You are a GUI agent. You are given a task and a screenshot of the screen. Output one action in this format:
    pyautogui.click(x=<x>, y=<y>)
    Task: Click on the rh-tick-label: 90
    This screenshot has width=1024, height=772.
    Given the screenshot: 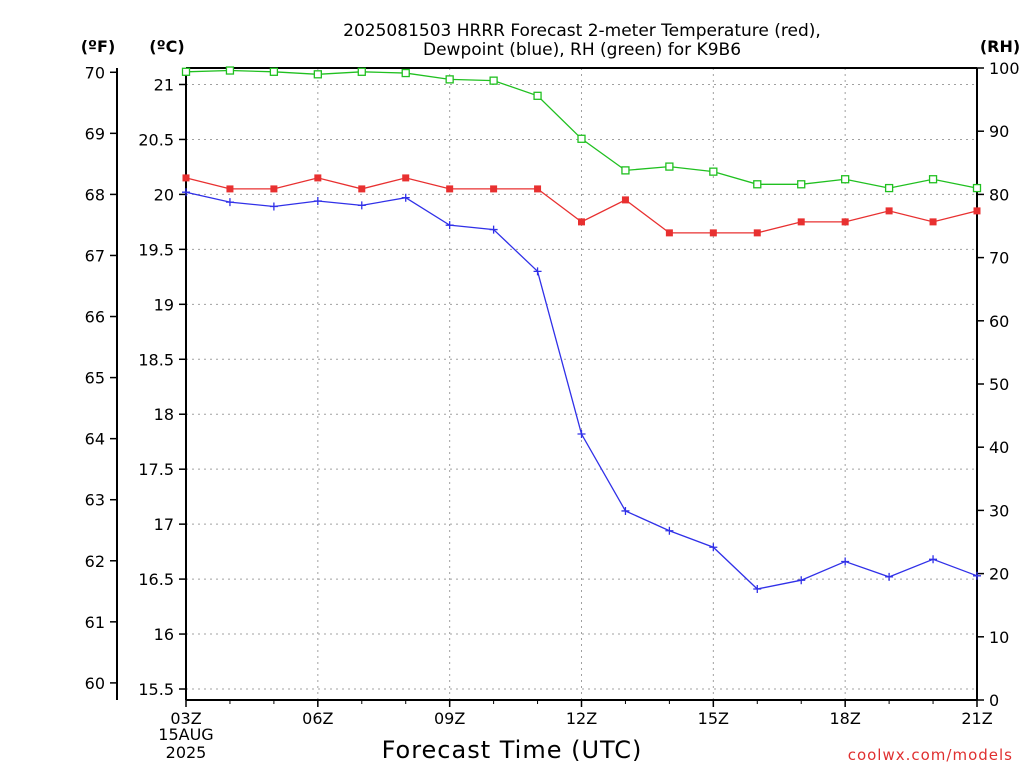 What is the action you would take?
    pyautogui.click(x=999, y=131)
    